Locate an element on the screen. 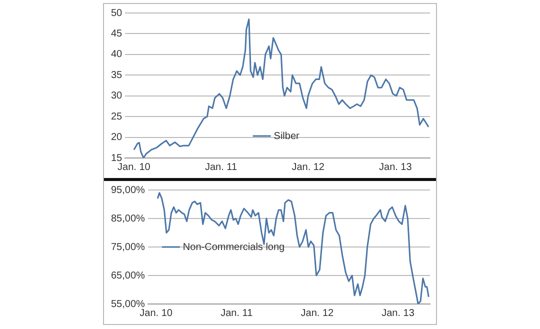 The width and height of the screenshot is (540, 329). y-tick-label: 30 is located at coordinates (117, 96).